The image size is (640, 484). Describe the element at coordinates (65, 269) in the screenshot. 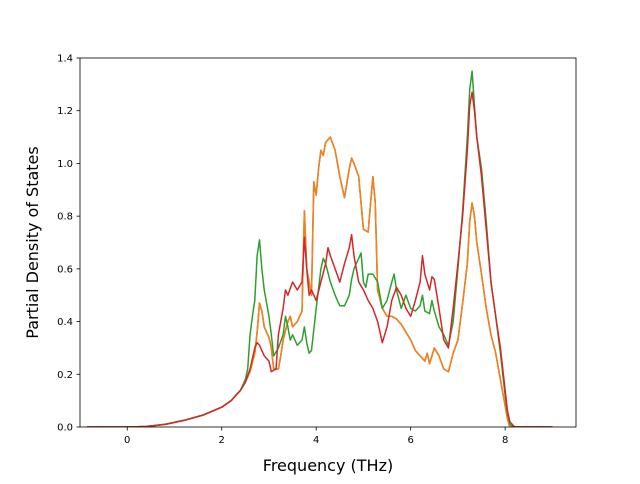

I see `y-tick-label: 0.6` at that location.